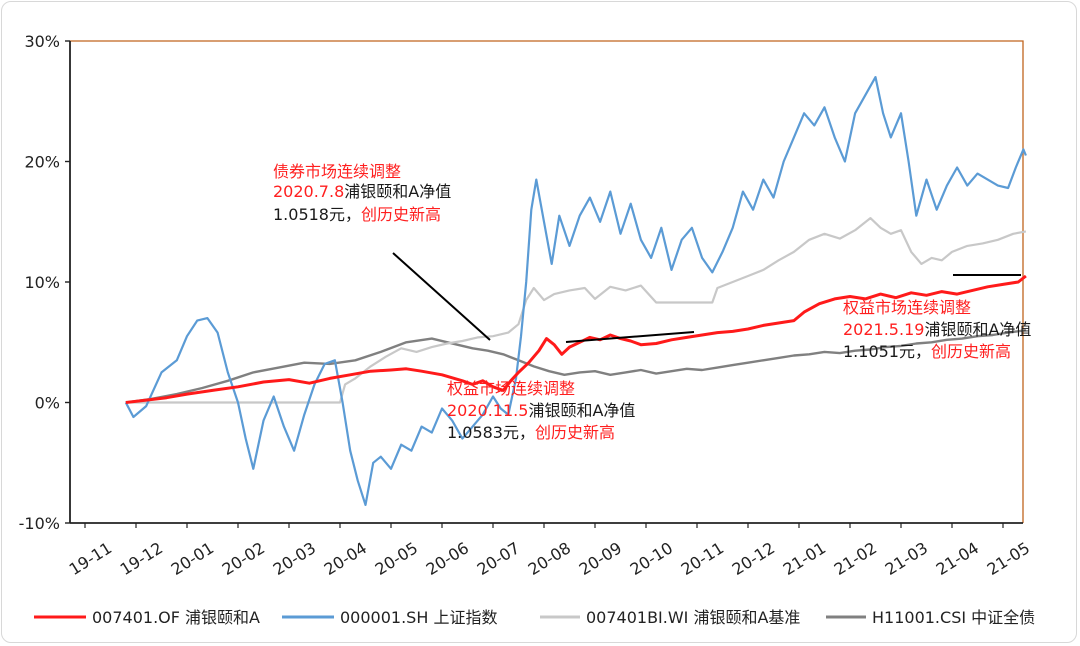  Describe the element at coordinates (337, 171) in the screenshot. I see `annotation-1-title: 债券市场连续调整` at that location.